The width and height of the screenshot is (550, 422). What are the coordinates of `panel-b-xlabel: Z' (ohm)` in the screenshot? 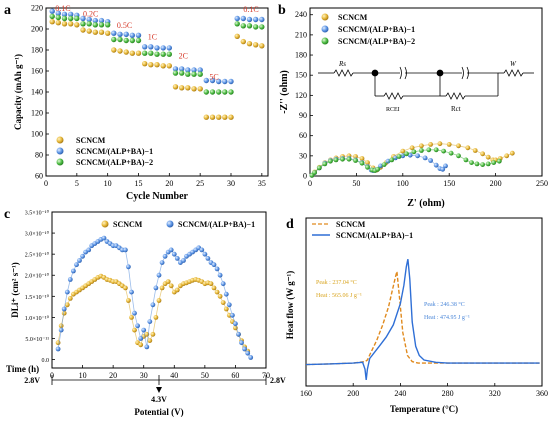 It's located at (426, 203).